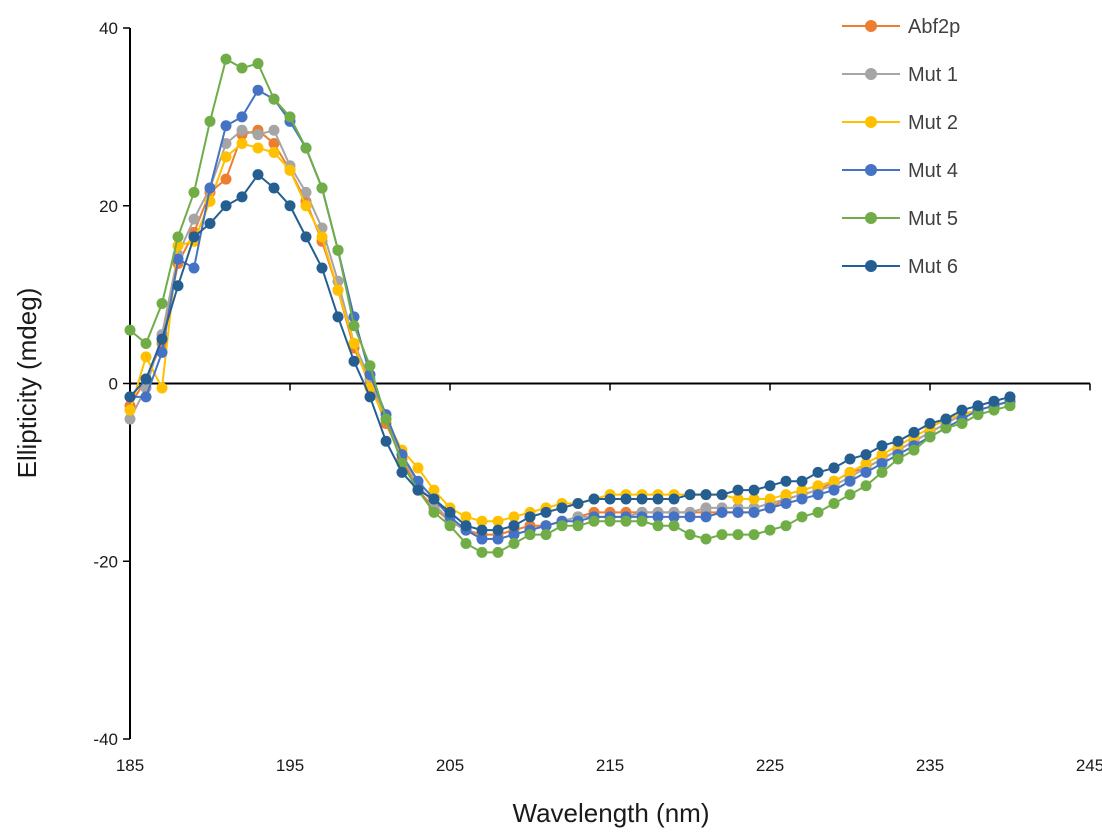 The height and width of the screenshot is (835, 1102). Describe the element at coordinates (290, 765) in the screenshot. I see `x-tick-label: 195` at that location.